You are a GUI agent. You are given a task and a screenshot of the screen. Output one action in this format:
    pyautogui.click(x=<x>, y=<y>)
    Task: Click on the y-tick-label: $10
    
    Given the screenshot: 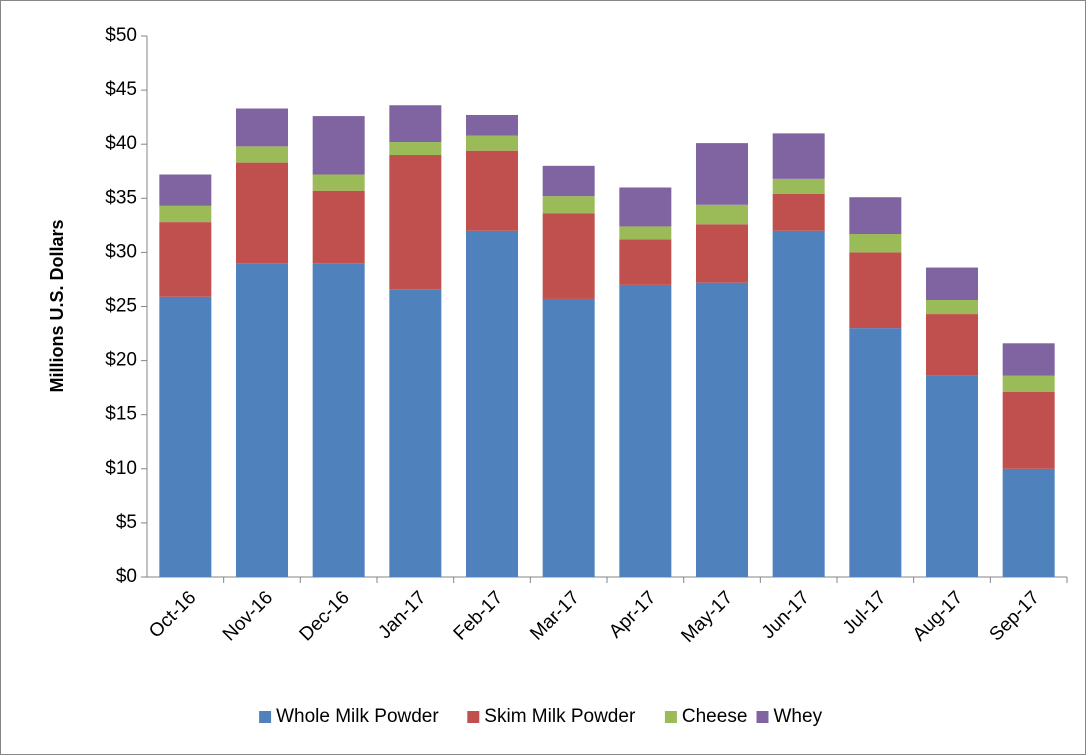 What is the action you would take?
    pyautogui.click(x=121, y=468)
    